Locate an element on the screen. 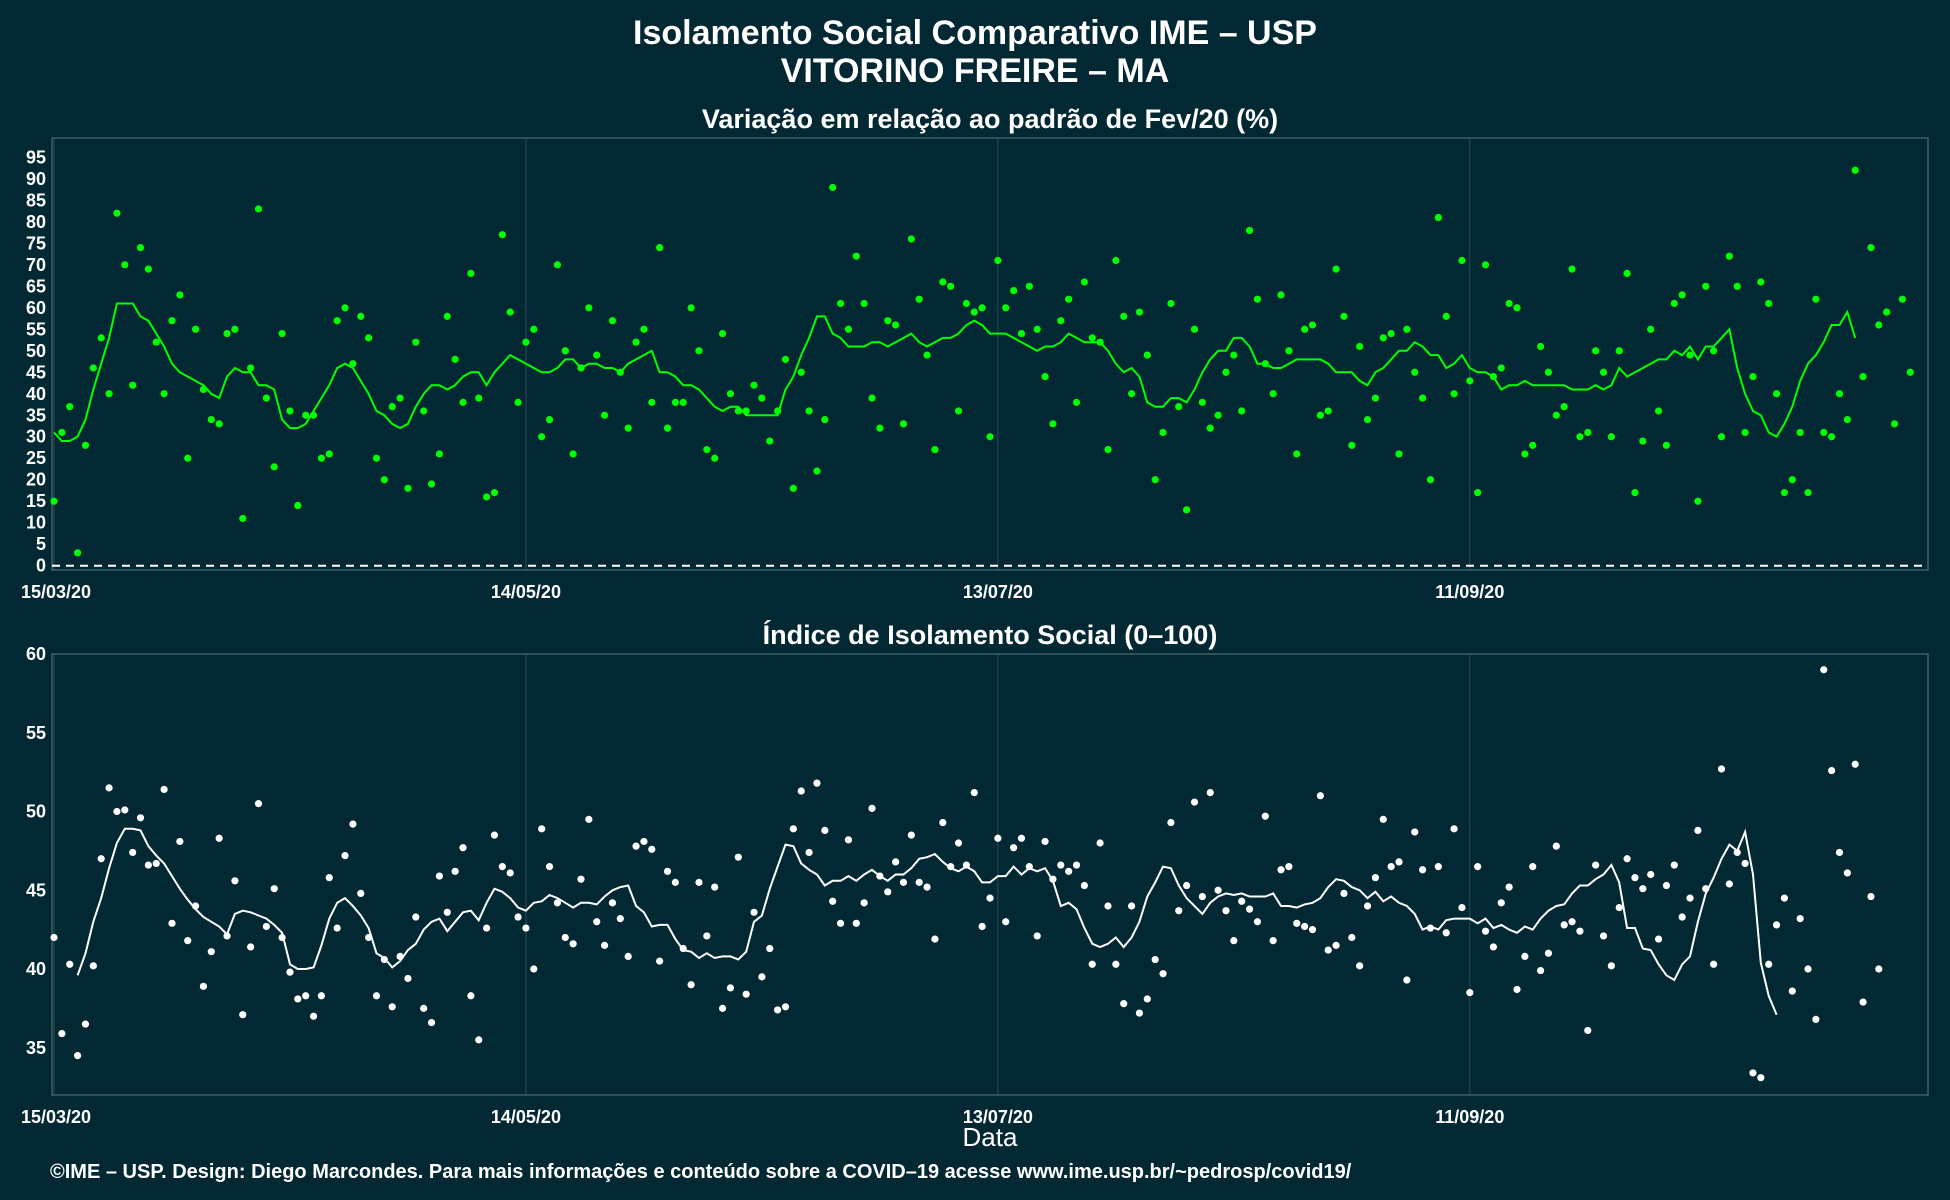 The width and height of the screenshot is (1950, 1200). index-y-tick-label: 55 is located at coordinates (36, 733).